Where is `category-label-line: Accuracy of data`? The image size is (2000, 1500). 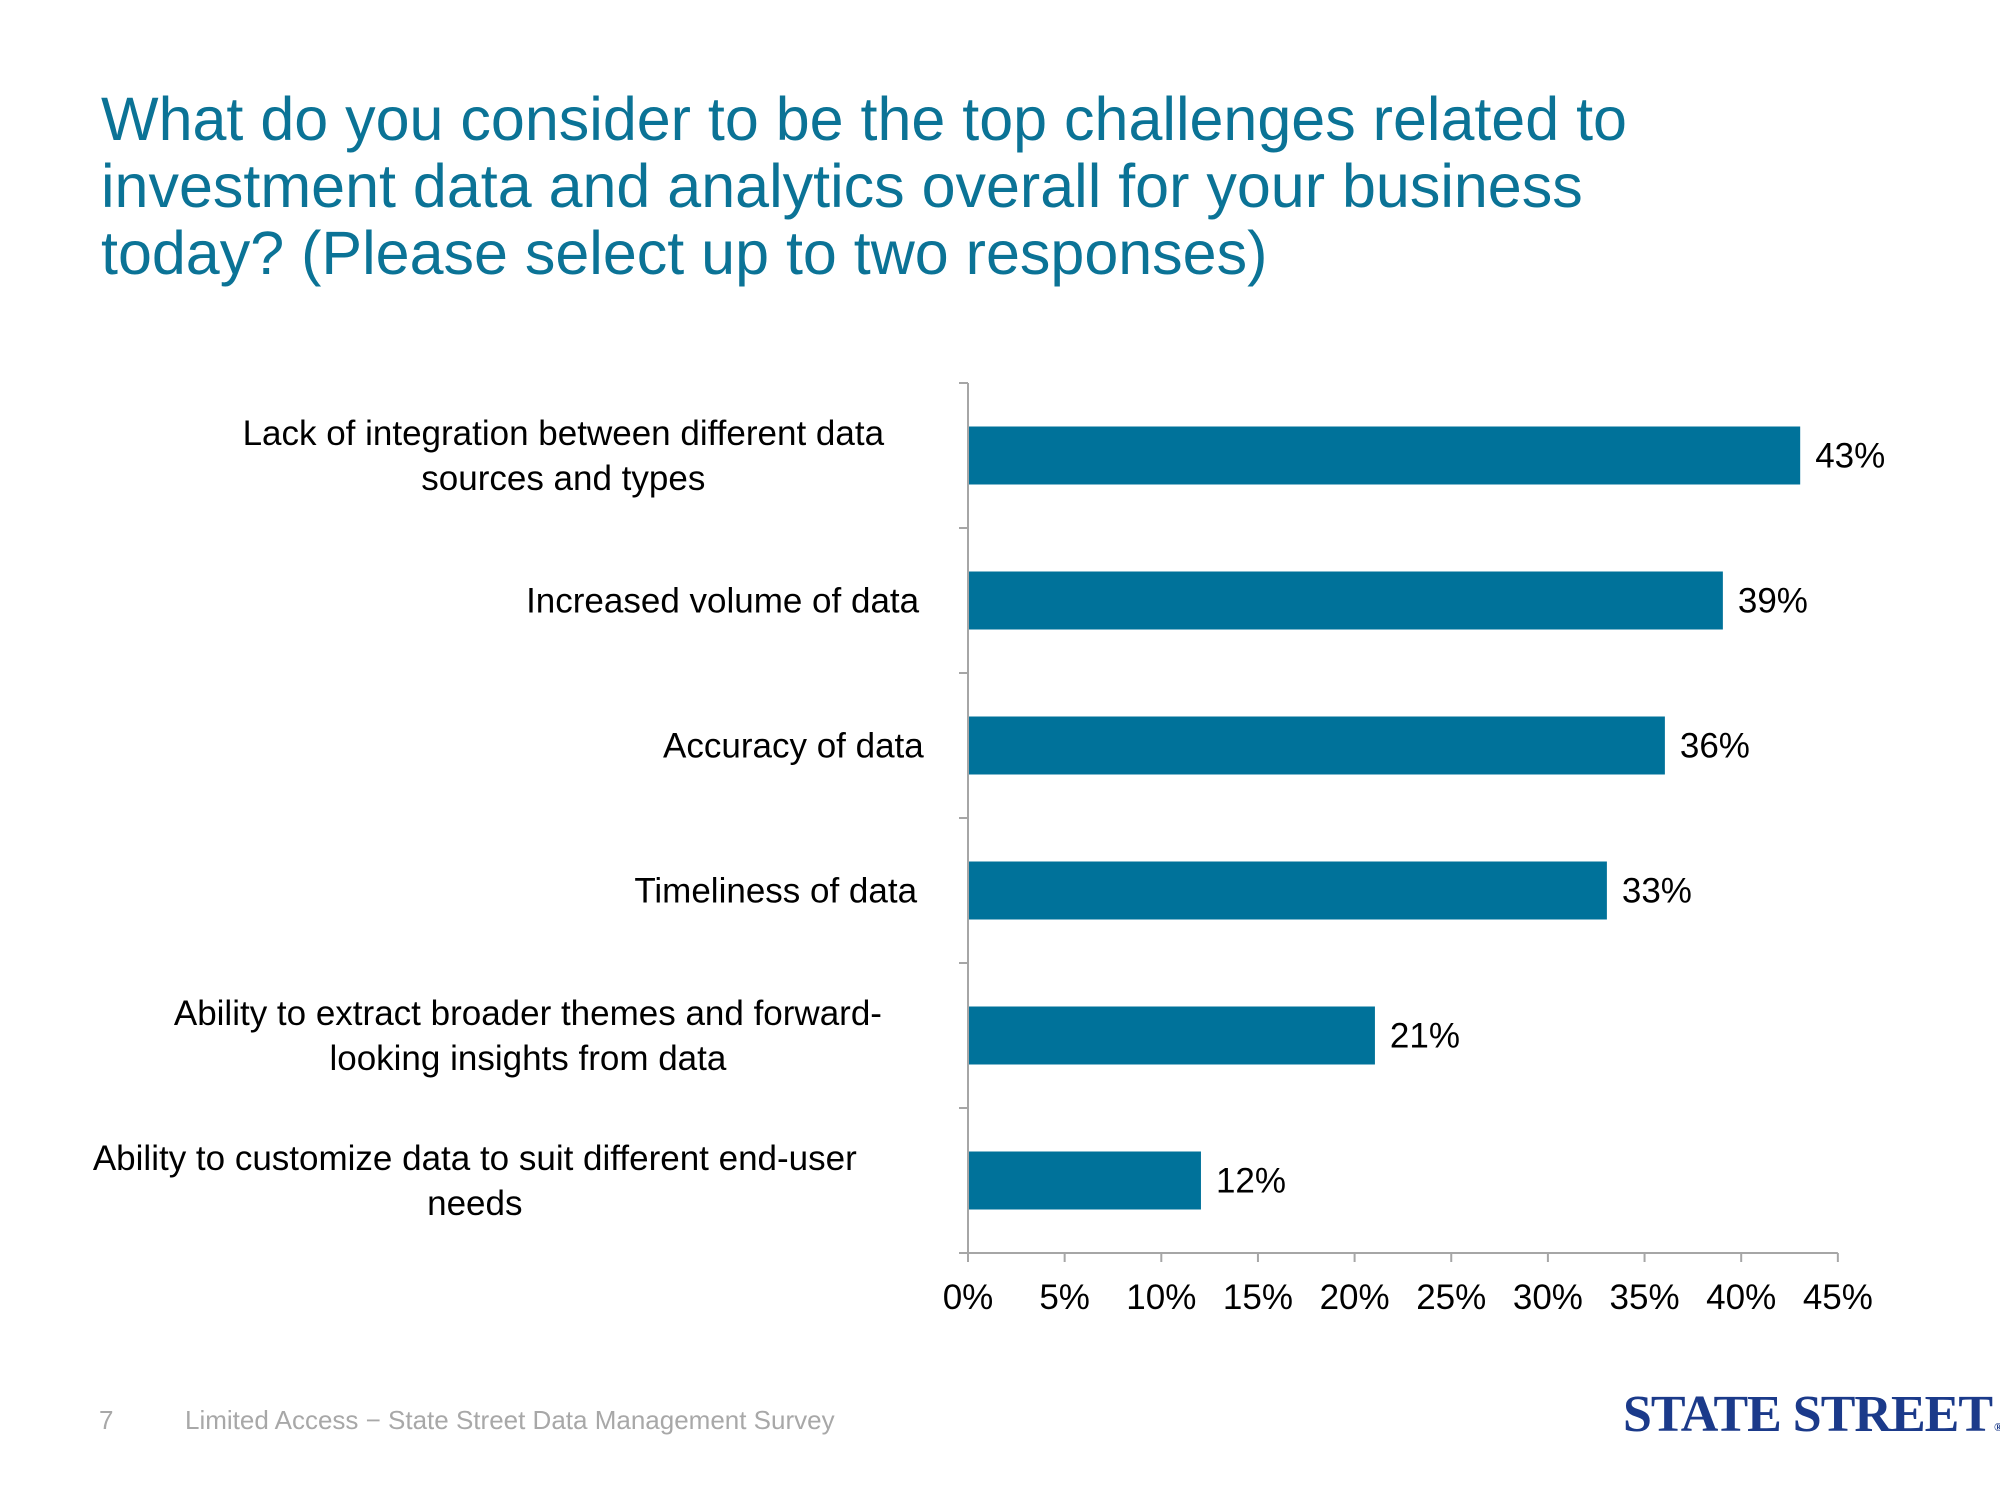
category-label-line: Accuracy of data is located at coordinates (793, 746).